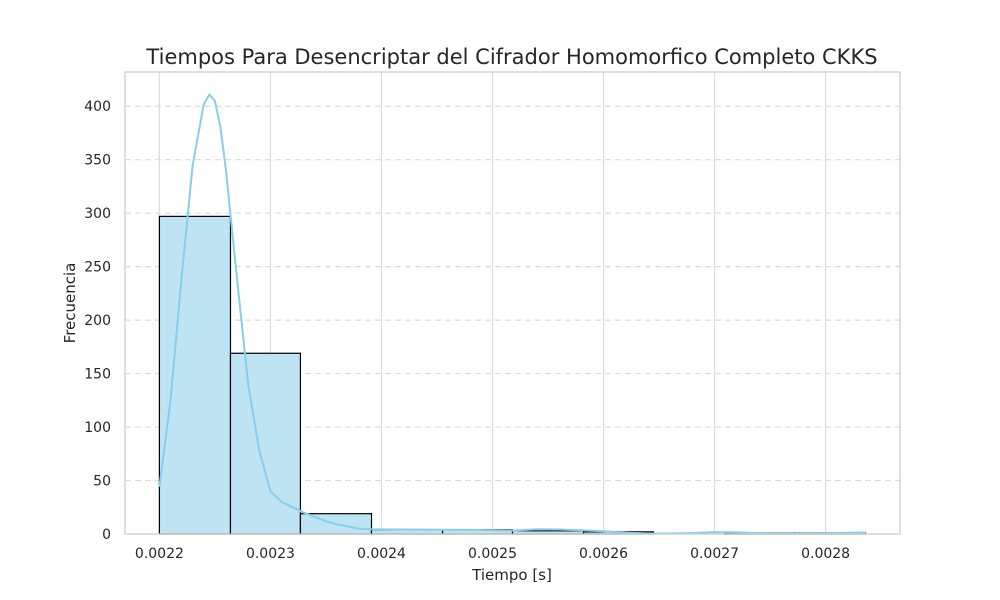 Image resolution: width=1000 pixels, height=600 pixels. I want to click on y-tick-label: 300, so click(97, 214).